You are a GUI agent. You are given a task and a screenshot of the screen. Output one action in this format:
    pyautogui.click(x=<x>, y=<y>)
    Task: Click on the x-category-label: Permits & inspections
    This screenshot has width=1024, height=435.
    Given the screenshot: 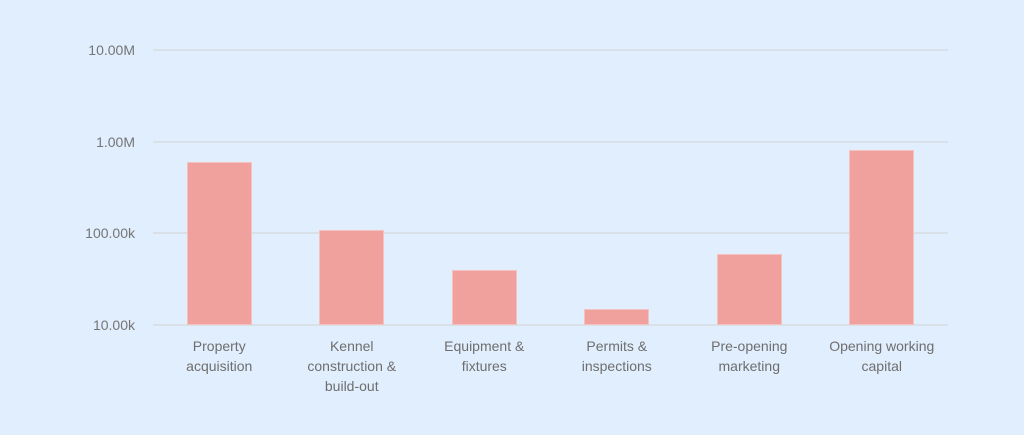 What is the action you would take?
    pyautogui.click(x=616, y=356)
    